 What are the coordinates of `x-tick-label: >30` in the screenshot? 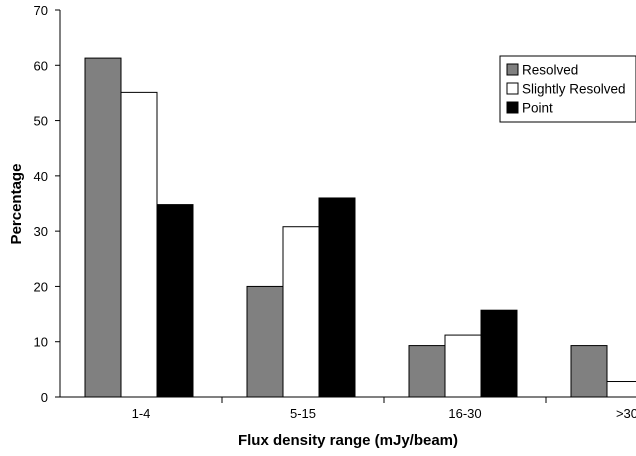 It's located at (626, 413).